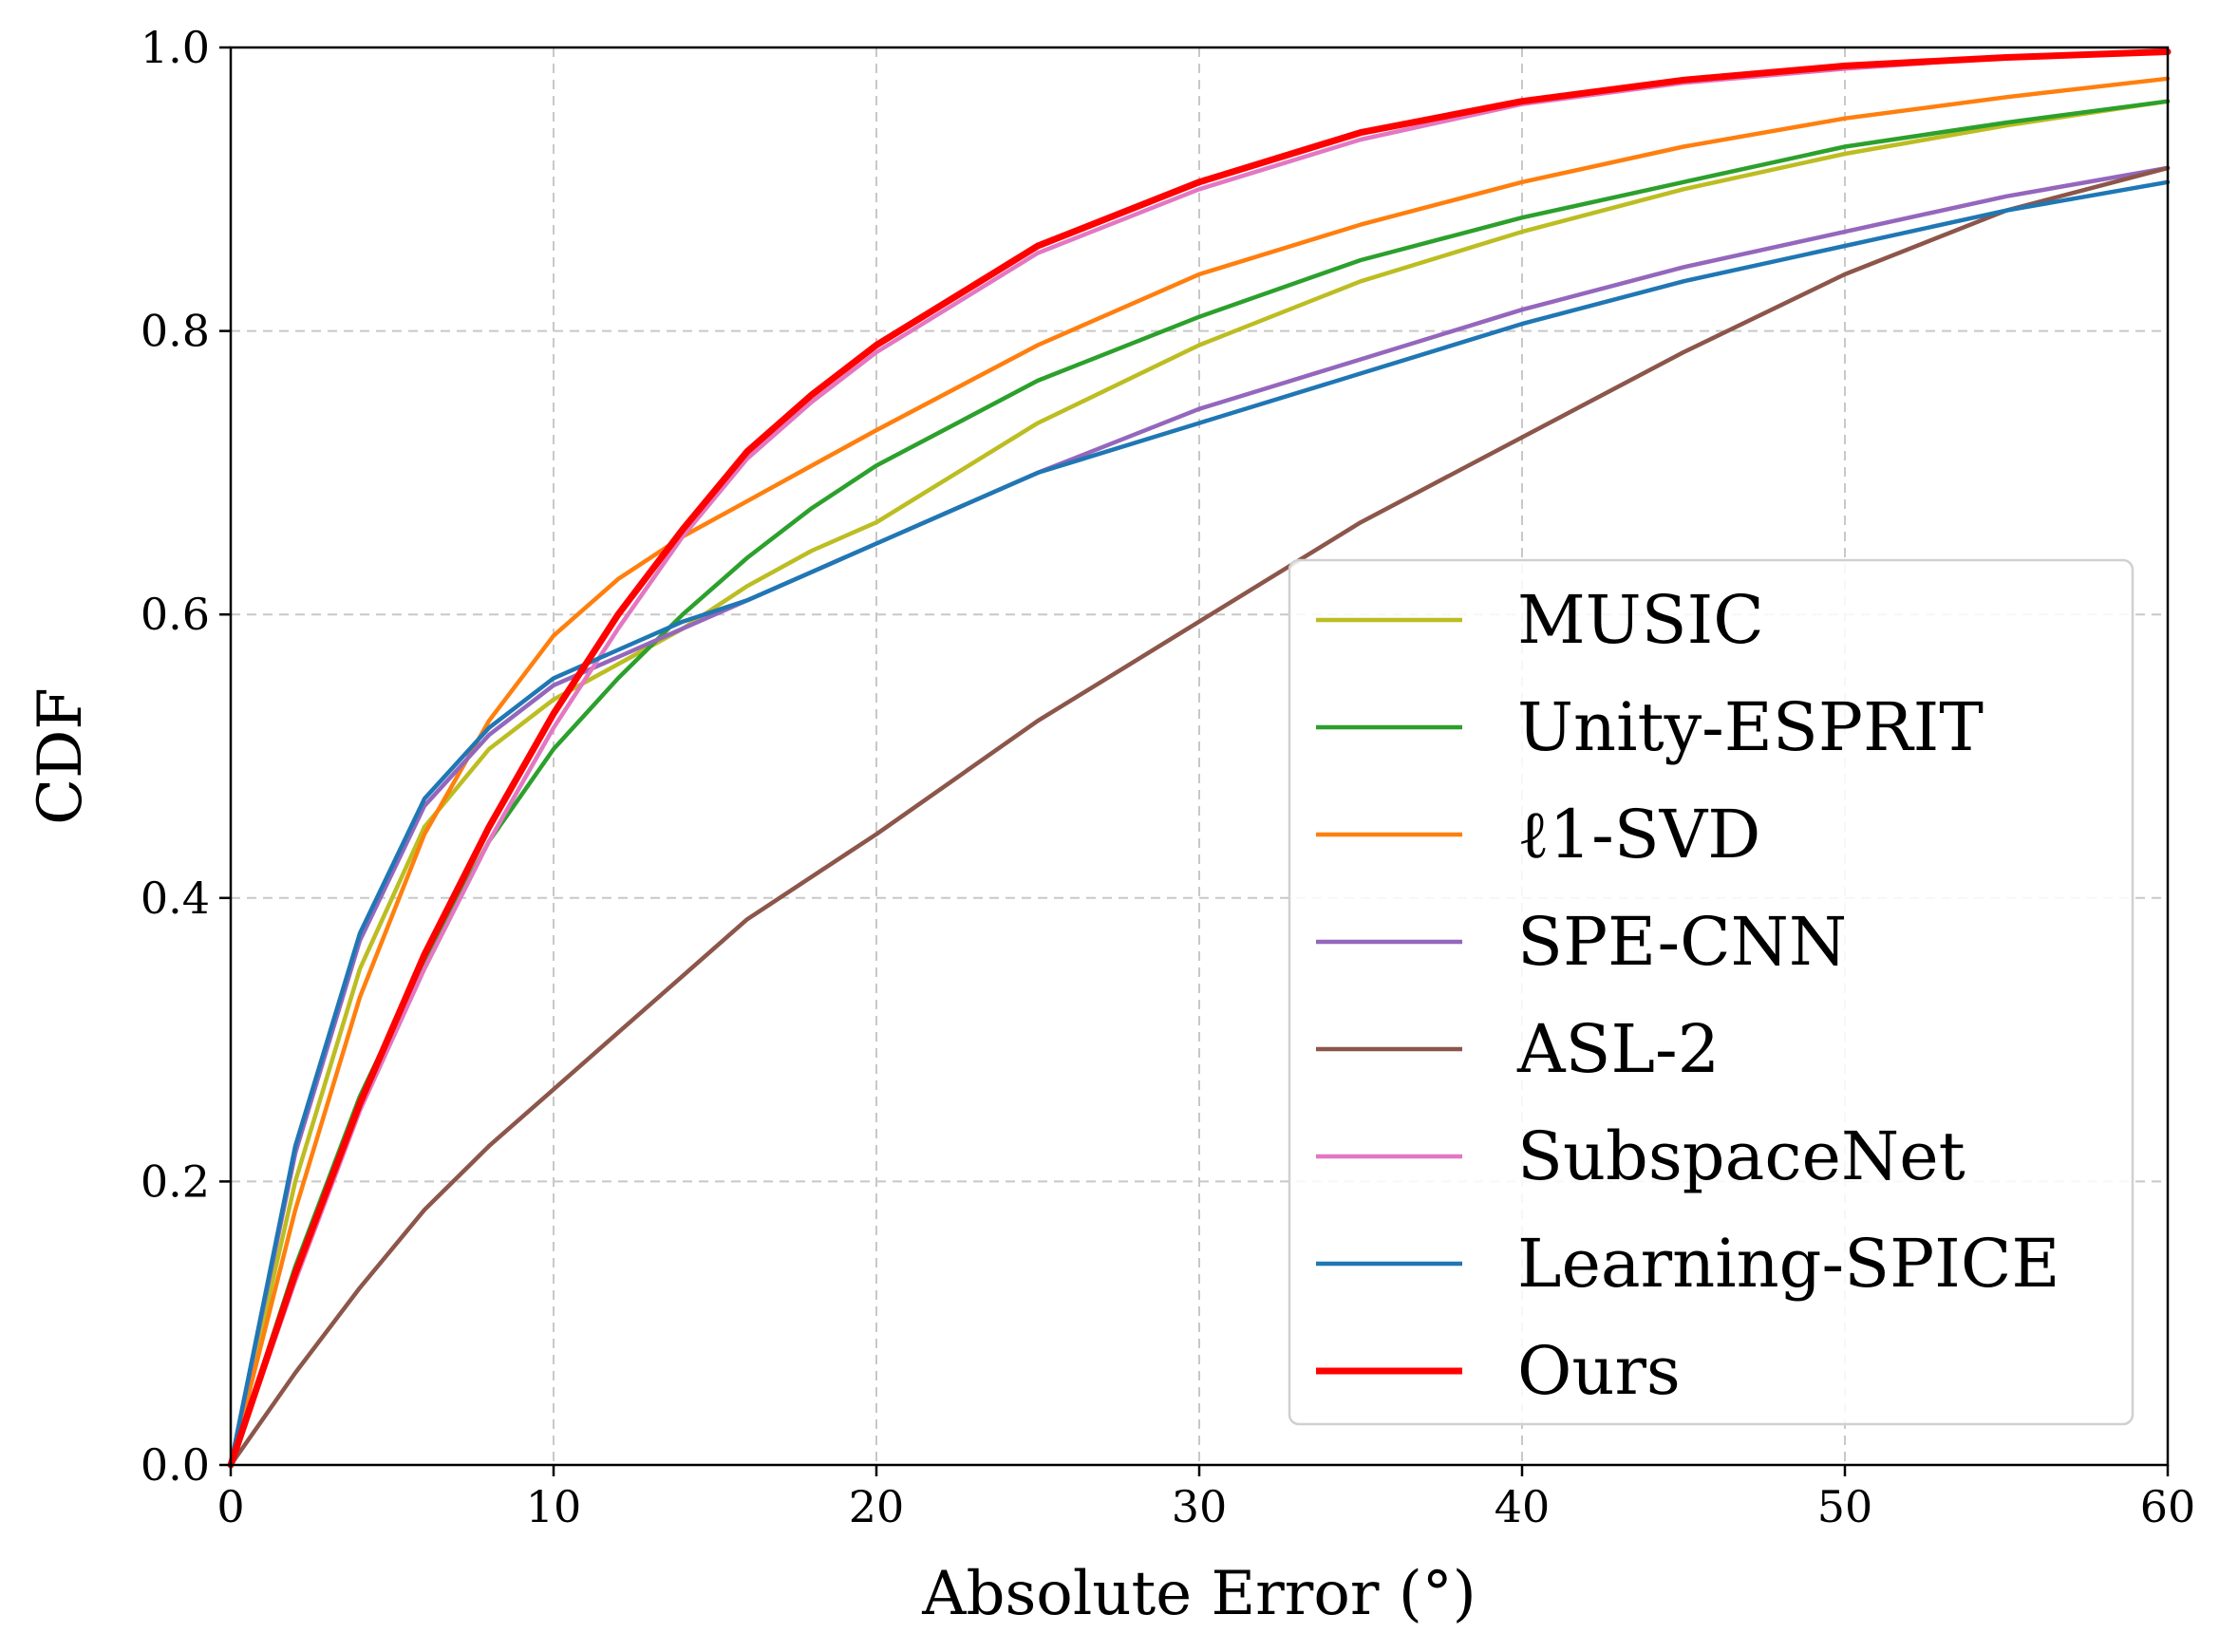  What do you see at coordinates (1618, 1049) in the screenshot?
I see `legend-label-asl-2: ASL-2` at bounding box center [1618, 1049].